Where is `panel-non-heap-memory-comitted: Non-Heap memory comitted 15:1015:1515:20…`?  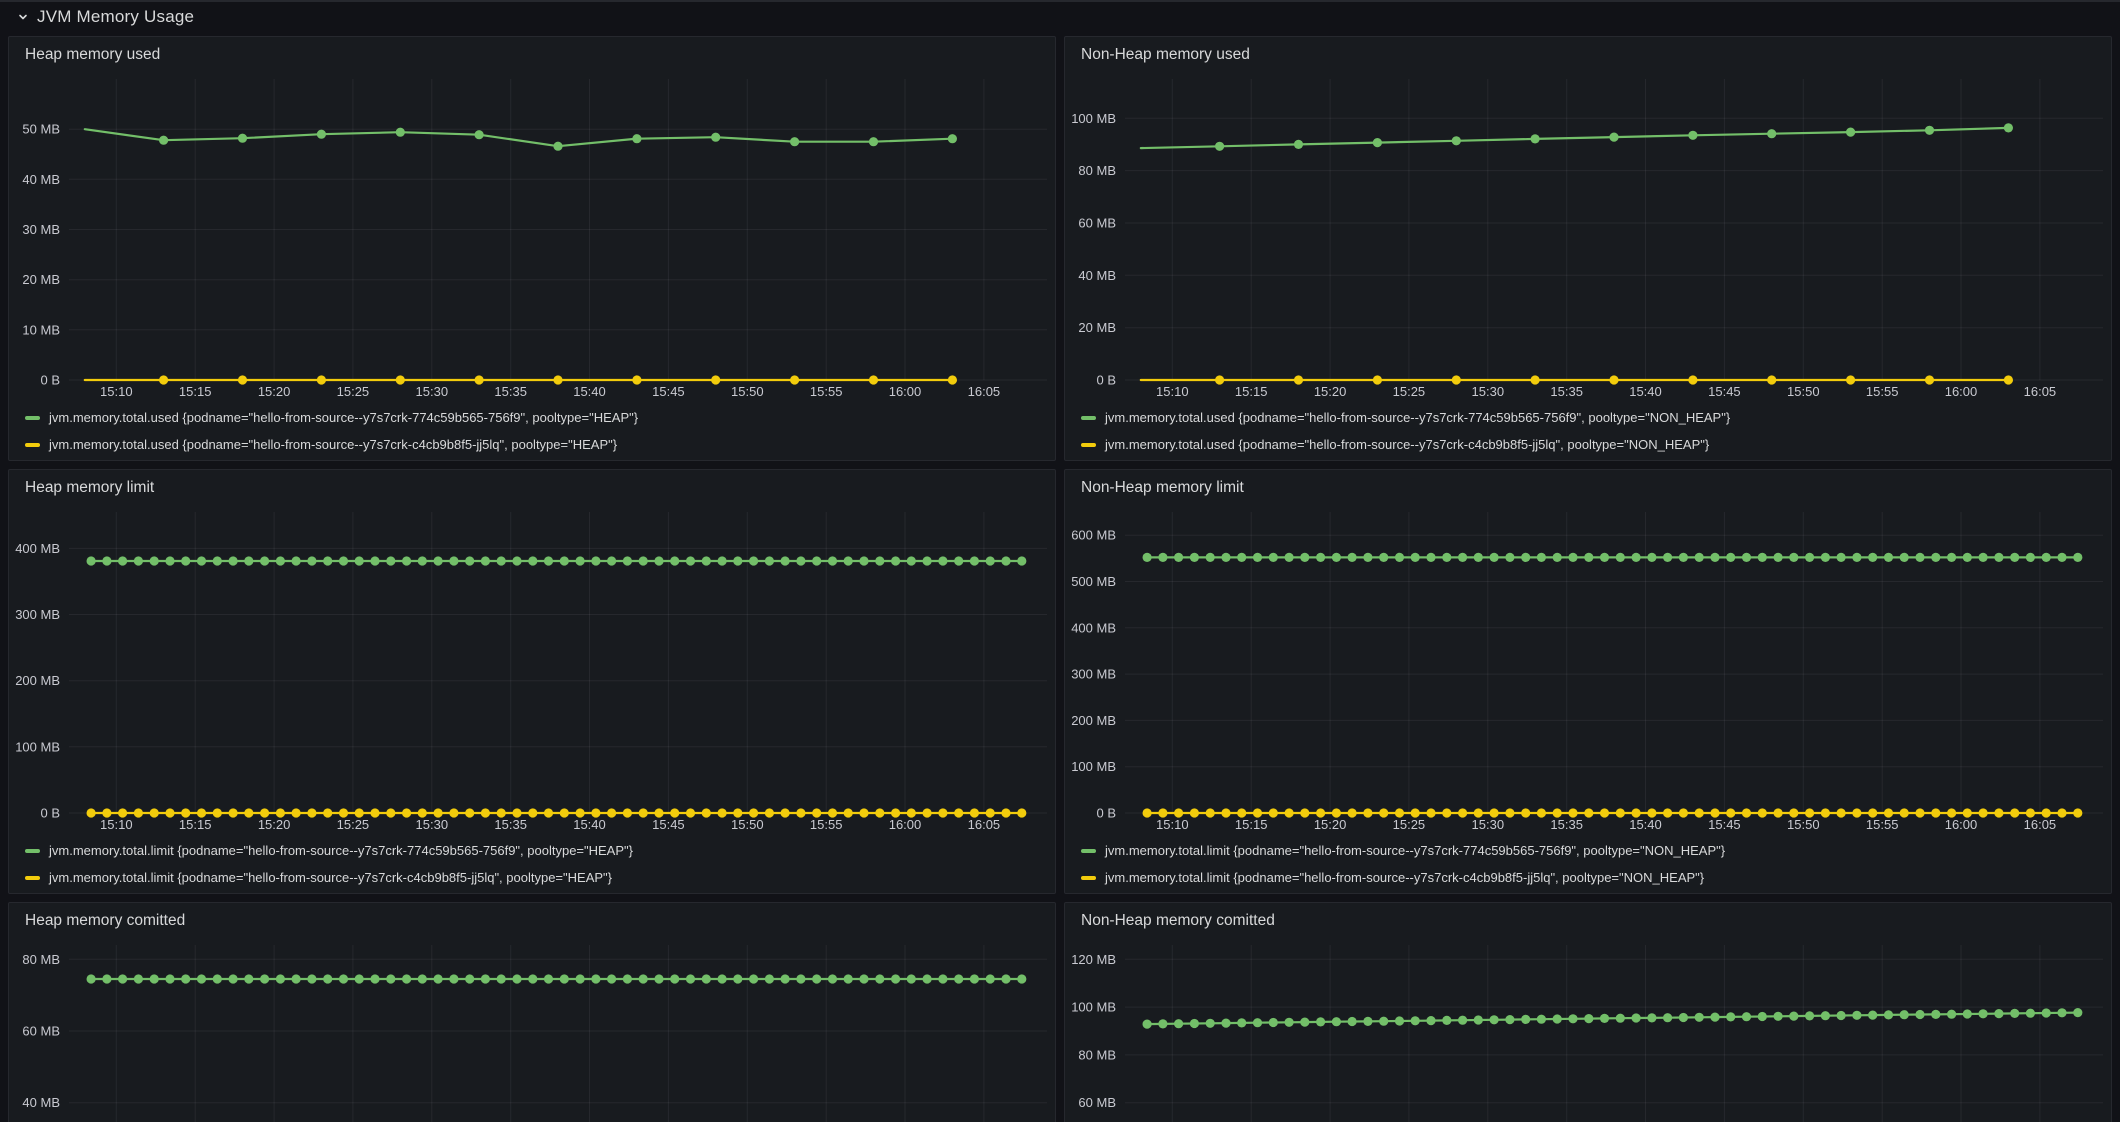 panel-non-heap-memory-comitted: Non-Heap memory comitted 15:1015:1515:20… is located at coordinates (1588, 1012).